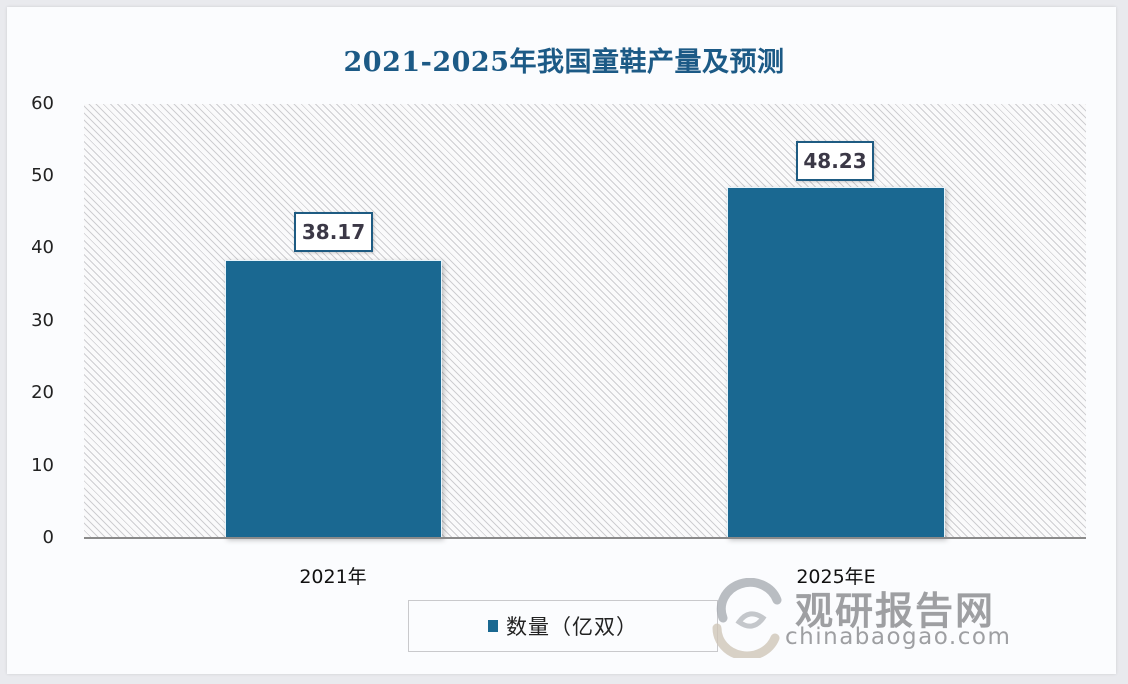  Describe the element at coordinates (42, 392) in the screenshot. I see `y-tick-20: 20` at that location.